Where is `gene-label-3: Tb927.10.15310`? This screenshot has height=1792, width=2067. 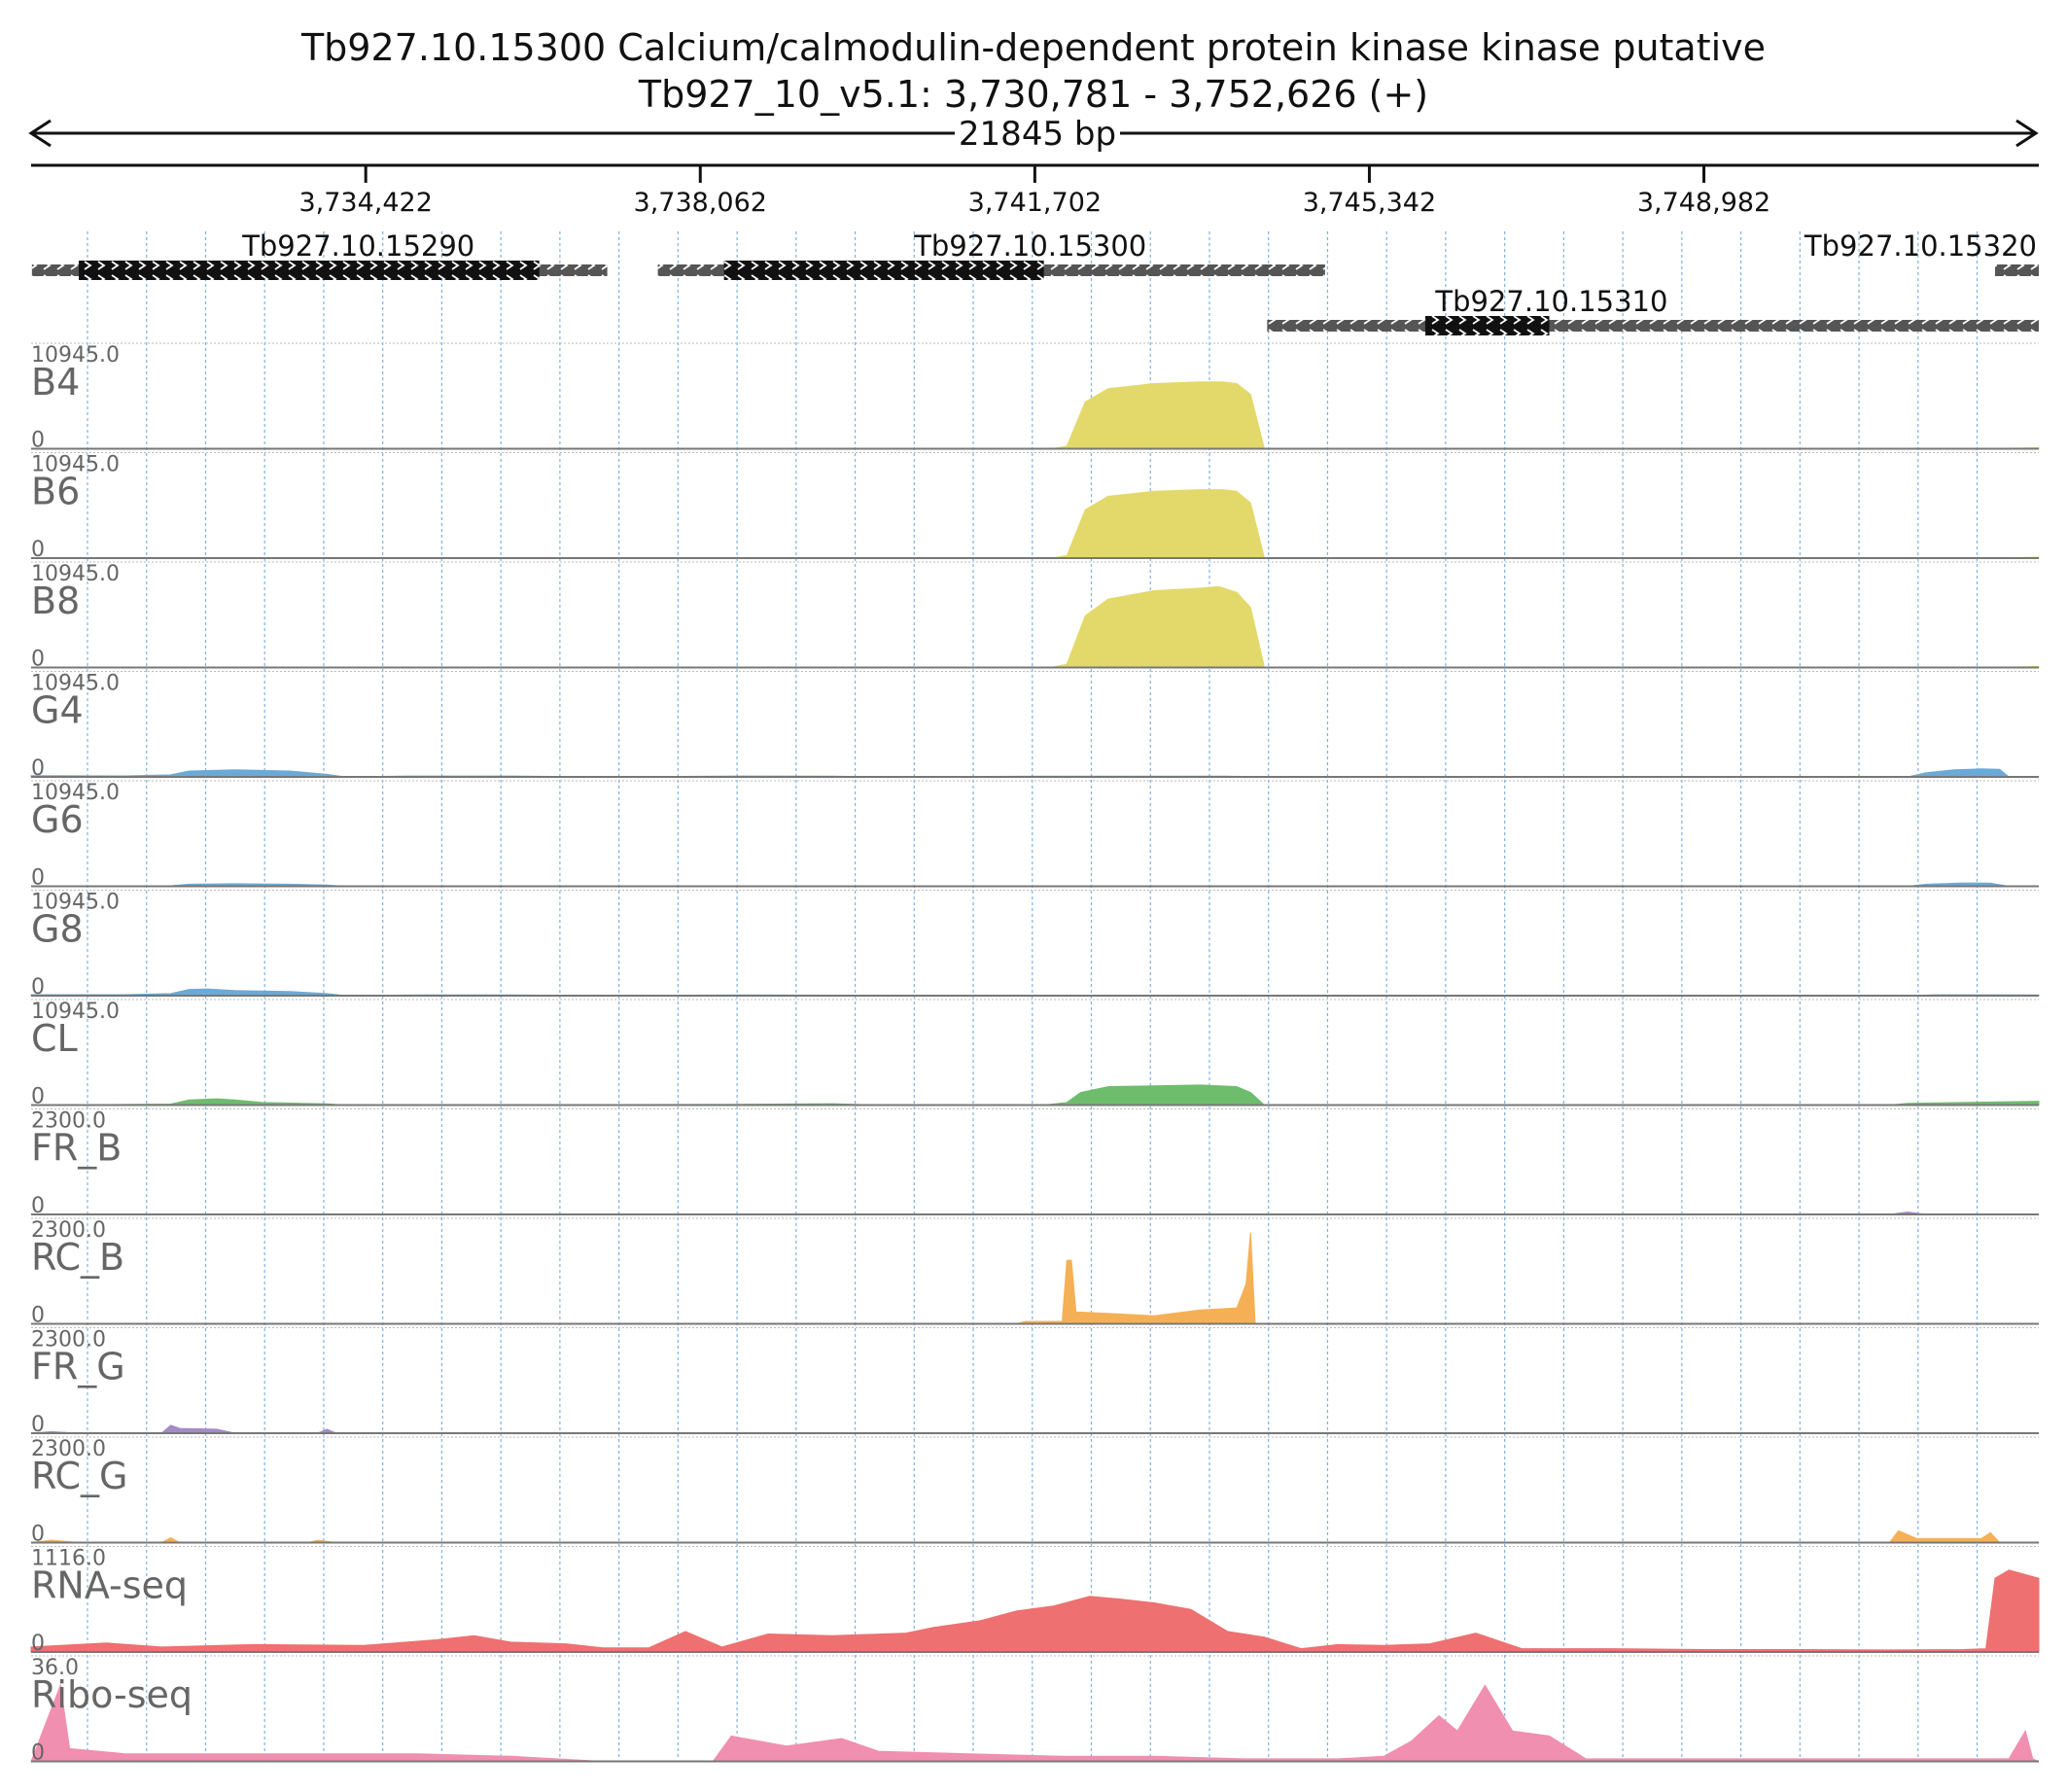 gene-label-3: Tb927.10.15310 is located at coordinates (1550, 301).